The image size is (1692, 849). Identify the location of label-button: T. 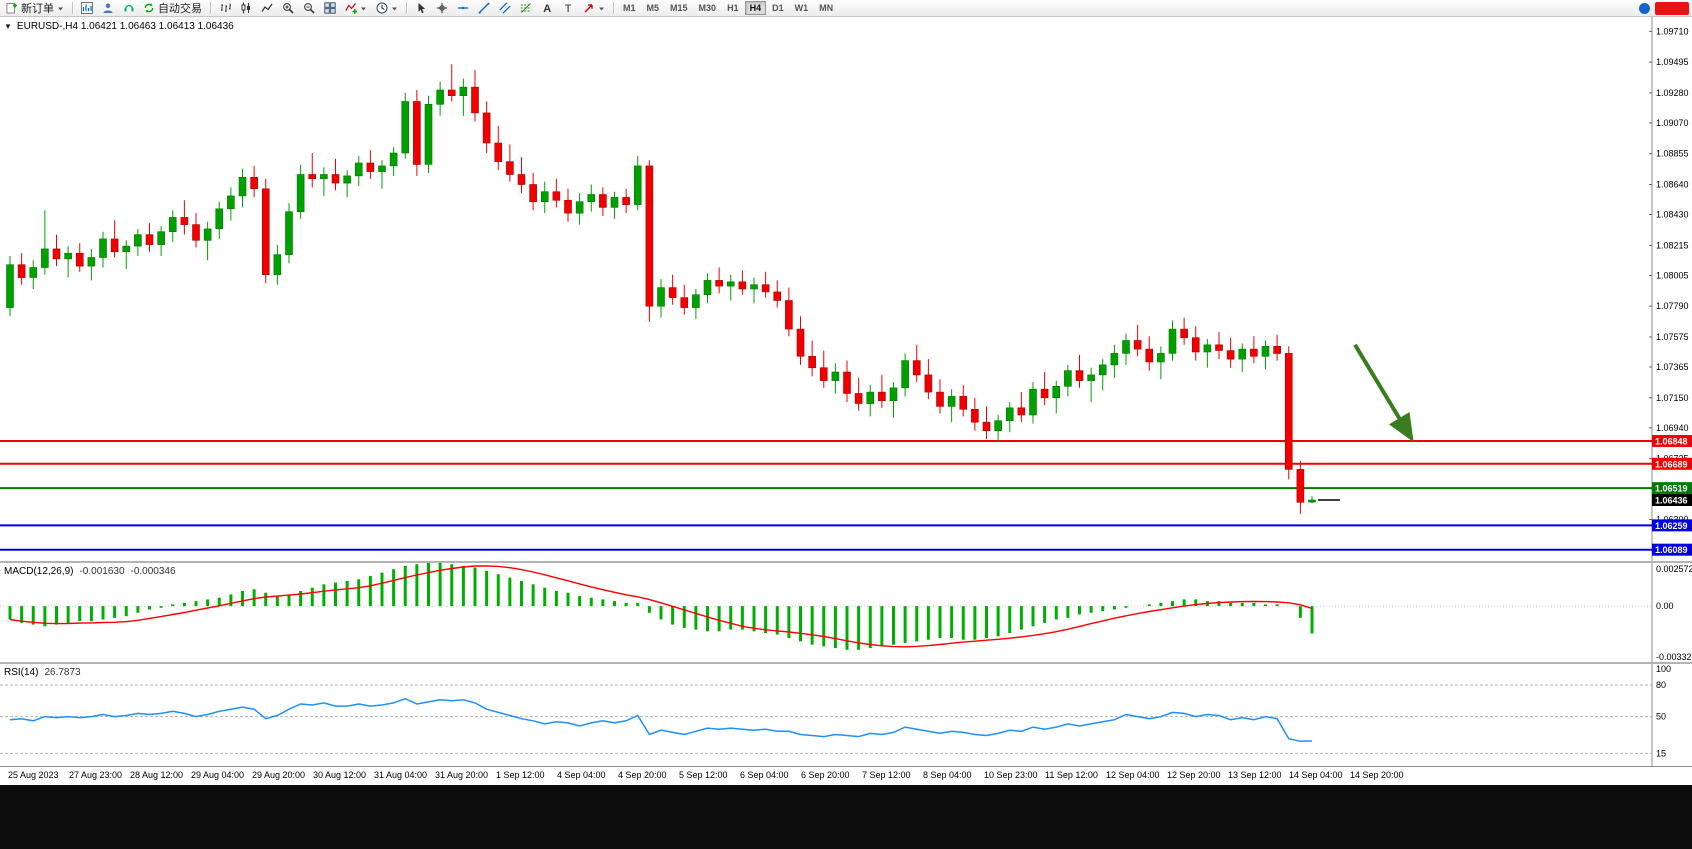
(568, 8).